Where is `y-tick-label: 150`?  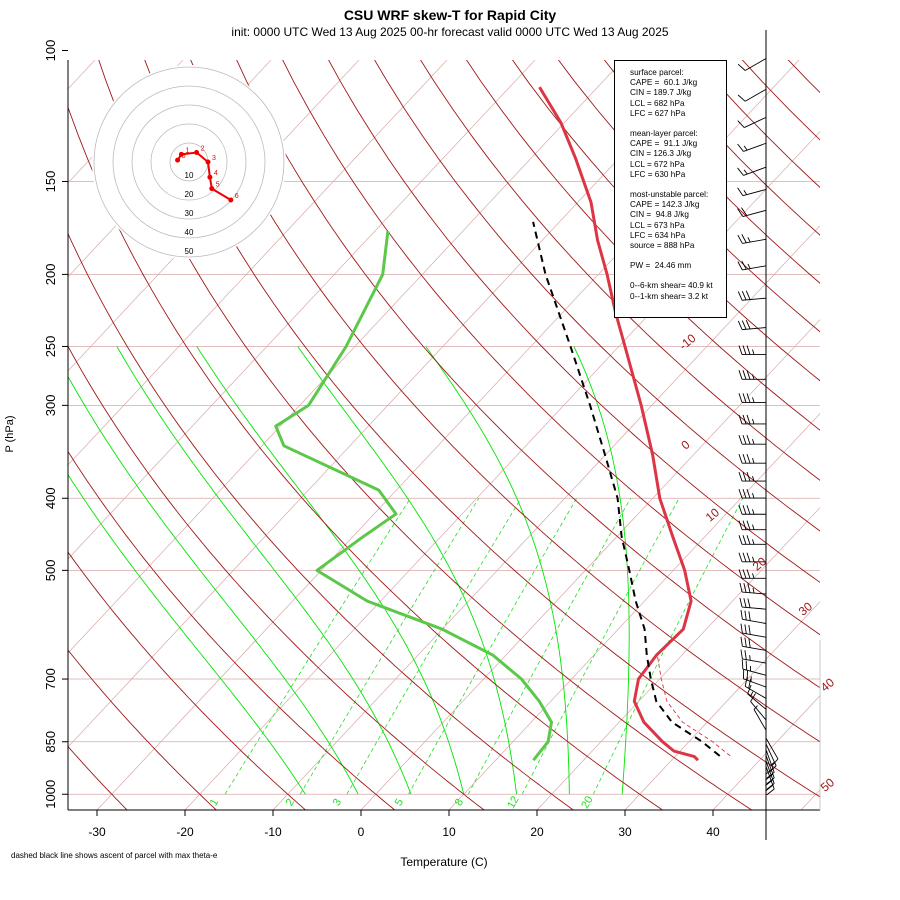 y-tick-label: 150 is located at coordinates (50, 182).